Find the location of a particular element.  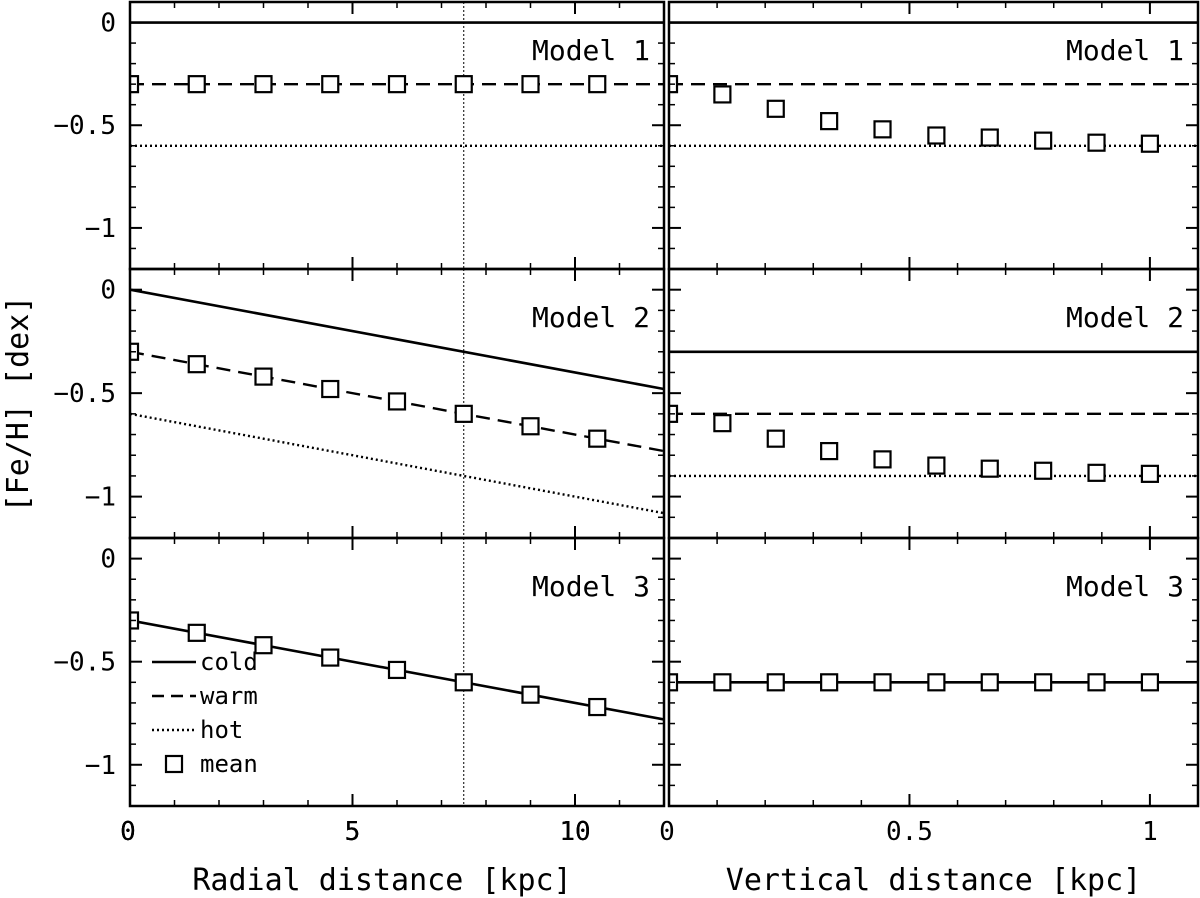

x-tick-label: 5 is located at coordinates (353, 832).